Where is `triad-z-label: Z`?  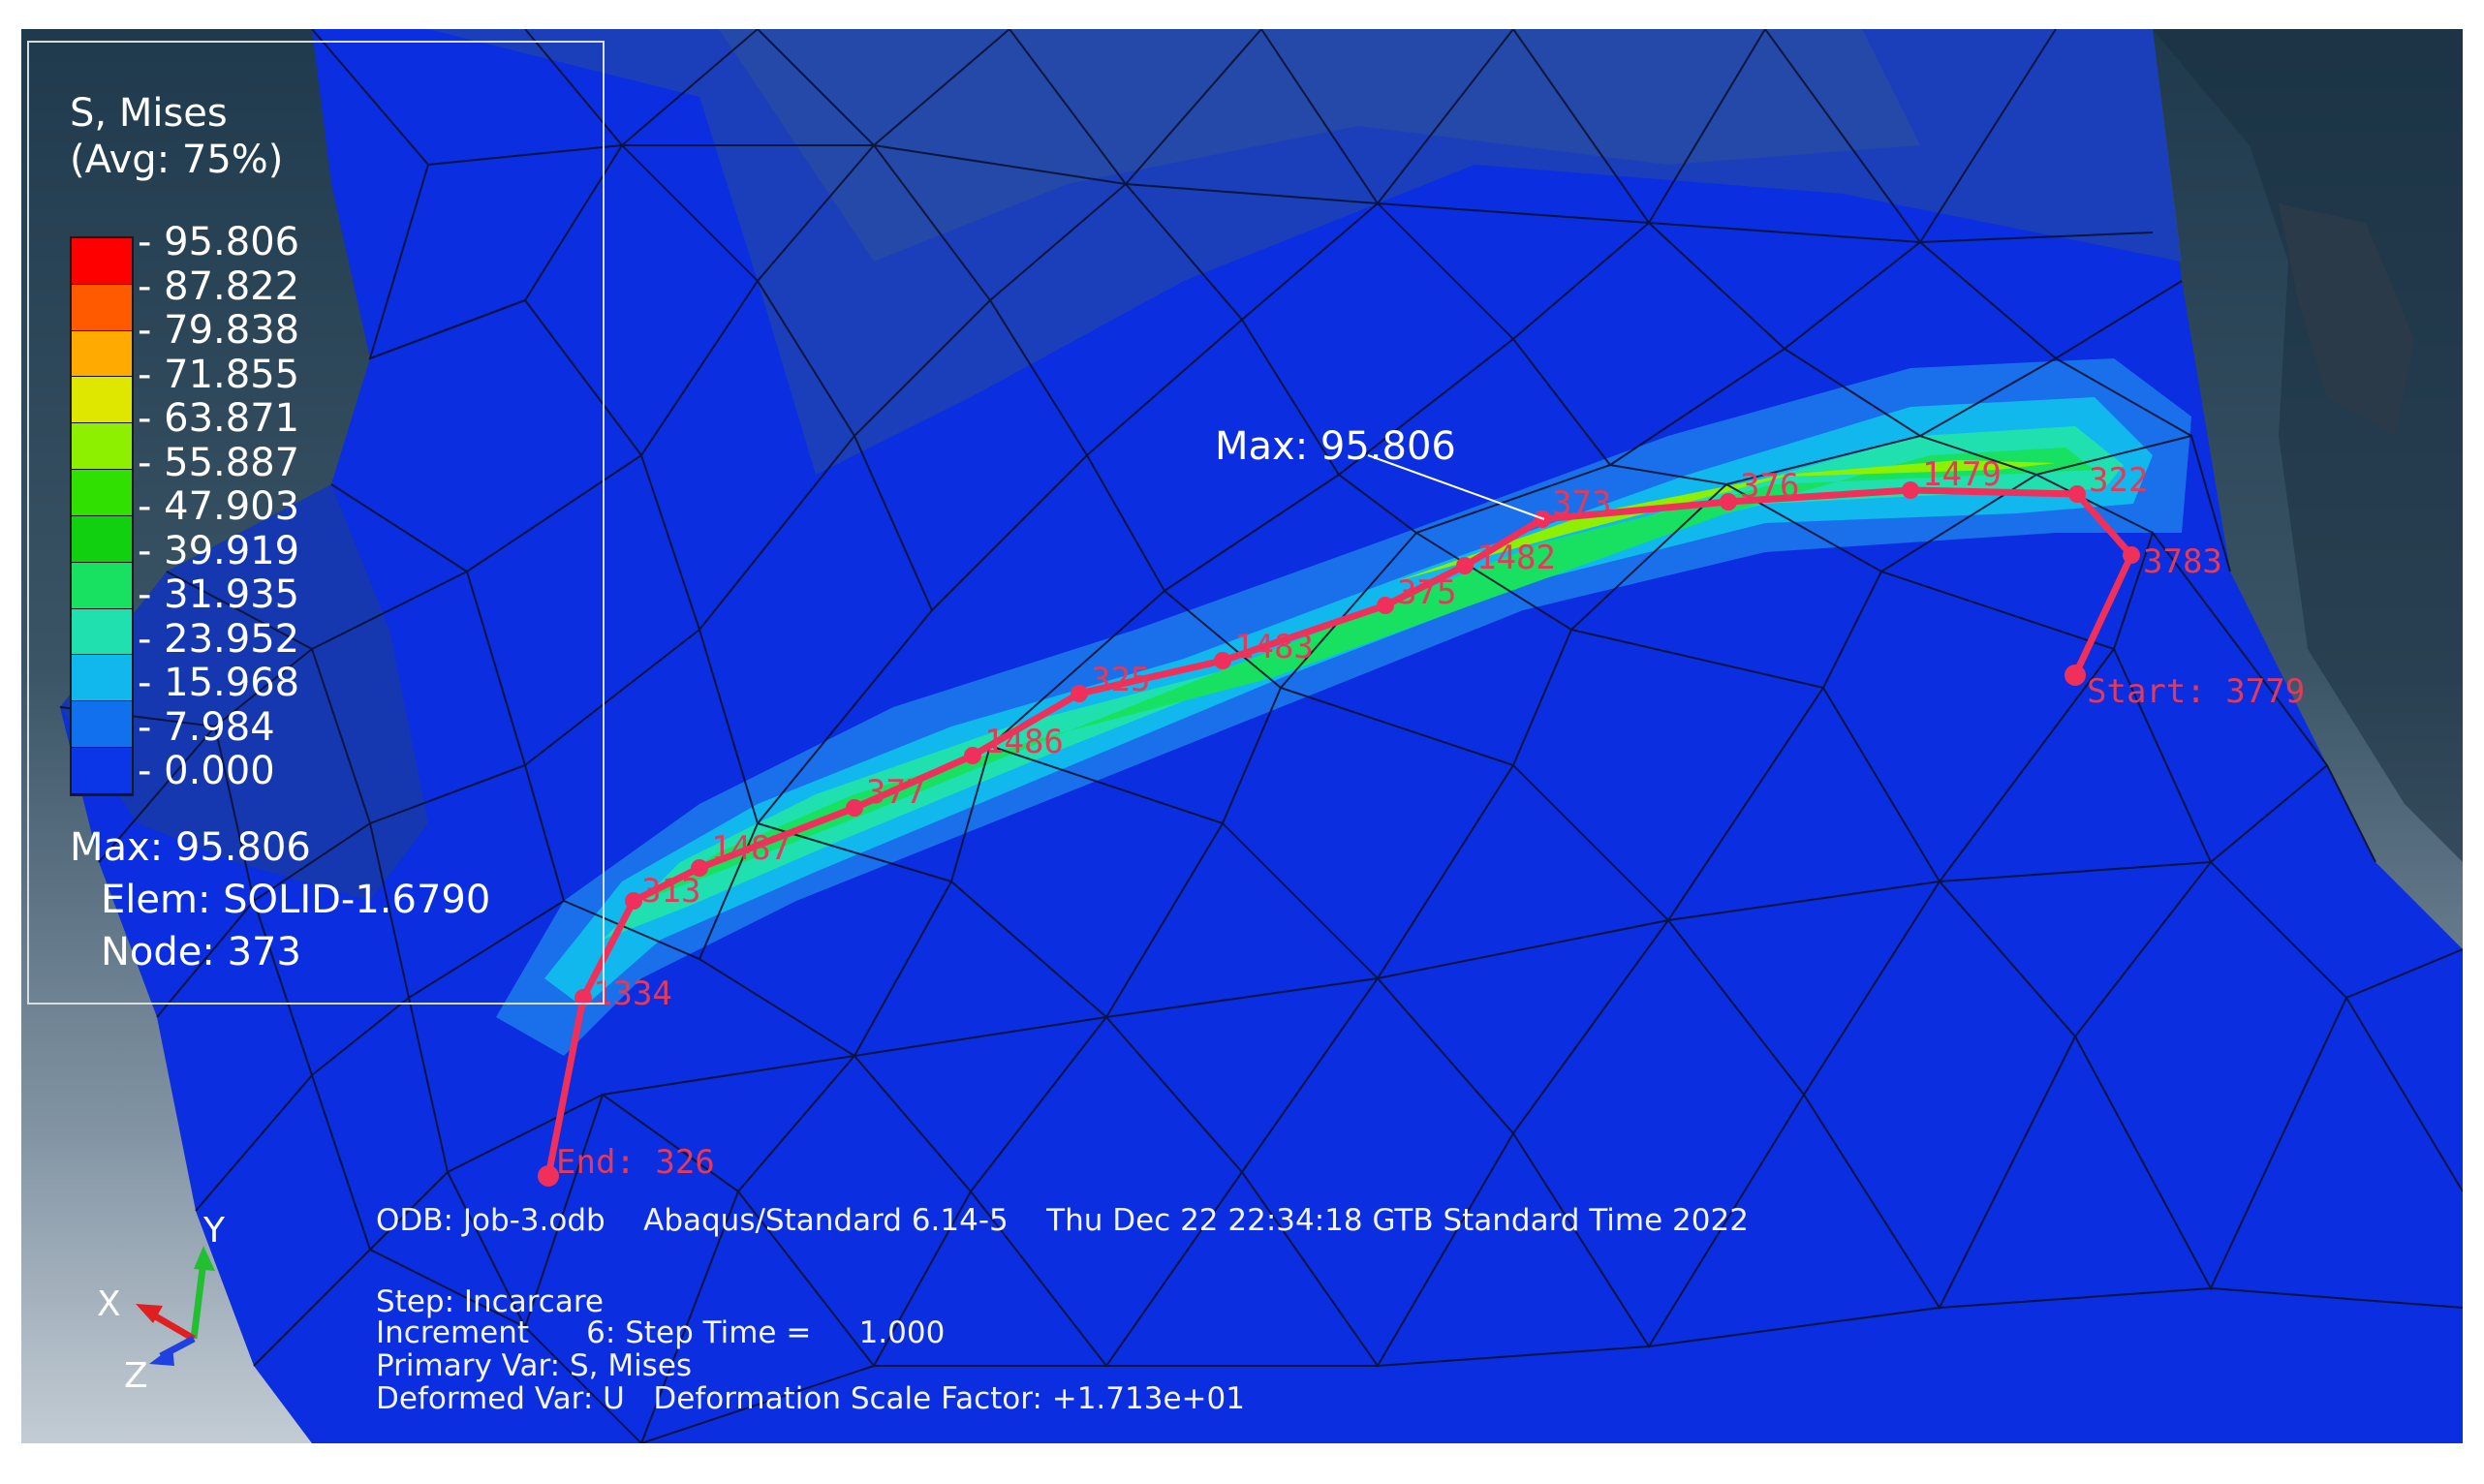
triad-z-label: Z is located at coordinates (136, 1376).